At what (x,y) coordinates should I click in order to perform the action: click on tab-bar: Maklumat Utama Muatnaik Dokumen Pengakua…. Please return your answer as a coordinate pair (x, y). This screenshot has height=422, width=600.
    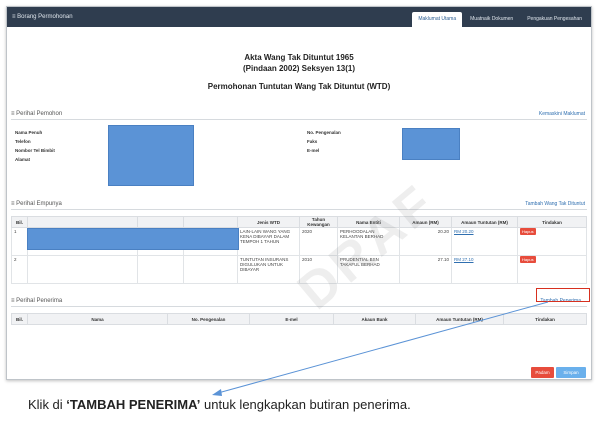
    Looking at the image, I should click on (500, 19).